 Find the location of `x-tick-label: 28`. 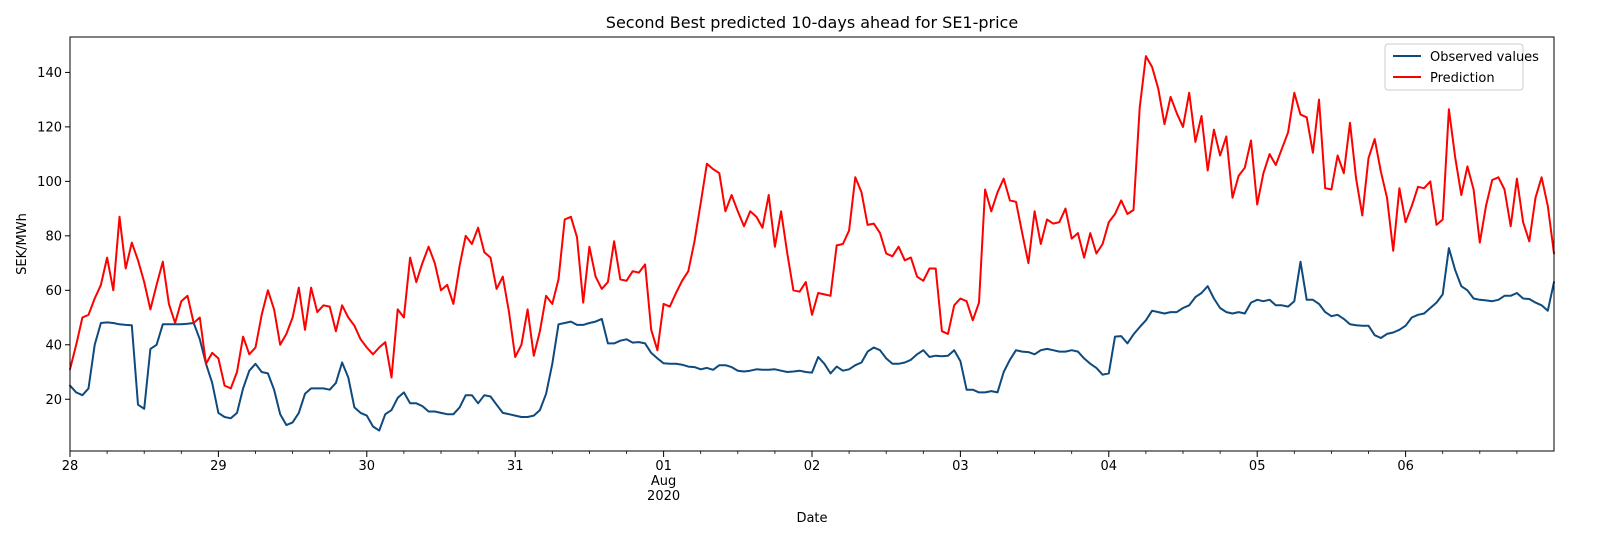

x-tick-label: 28 is located at coordinates (70, 466).